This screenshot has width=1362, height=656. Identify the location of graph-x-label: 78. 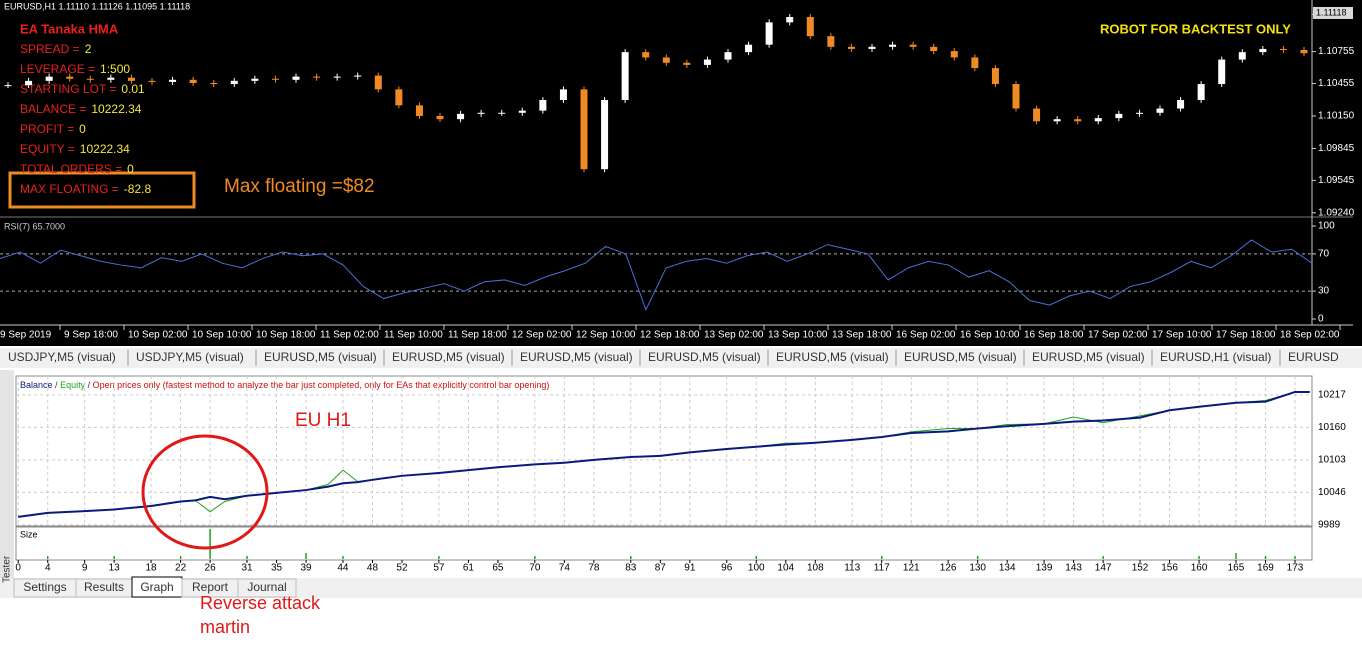
(594, 568).